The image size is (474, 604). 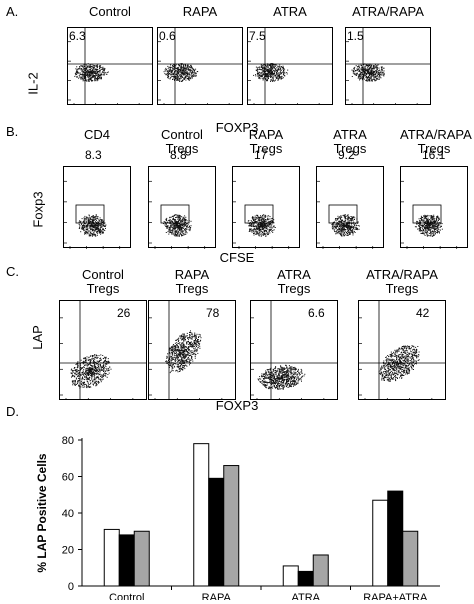 I want to click on y-axis-title: % LAP Positive Cells, so click(x=42, y=512).